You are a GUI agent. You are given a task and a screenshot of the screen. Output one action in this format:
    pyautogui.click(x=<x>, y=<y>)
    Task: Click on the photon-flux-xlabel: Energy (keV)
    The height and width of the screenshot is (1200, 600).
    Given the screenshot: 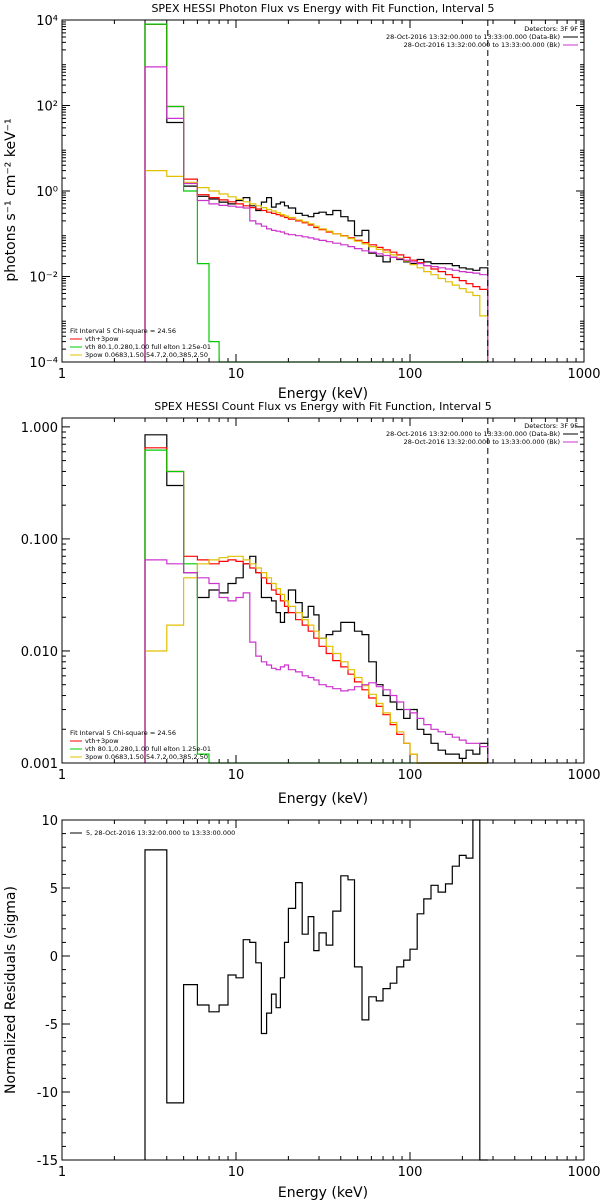 What is the action you would take?
    pyautogui.click(x=323, y=394)
    